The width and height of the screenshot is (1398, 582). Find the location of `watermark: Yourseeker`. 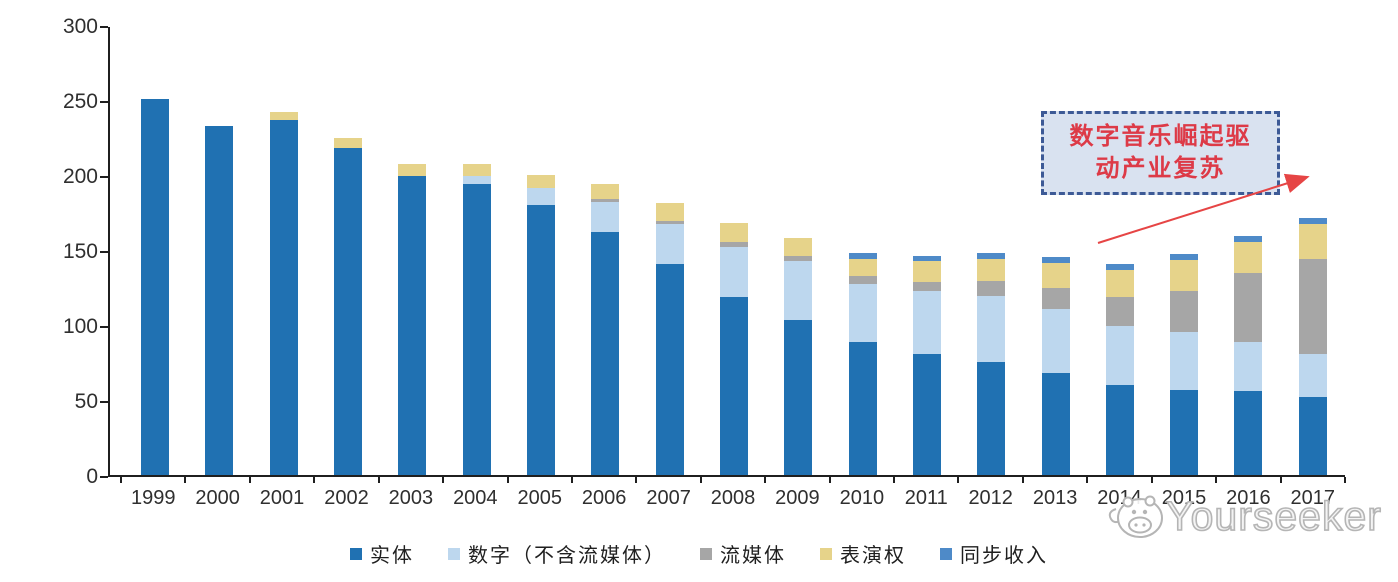

watermark: Yourseeker is located at coordinates (1243, 516).